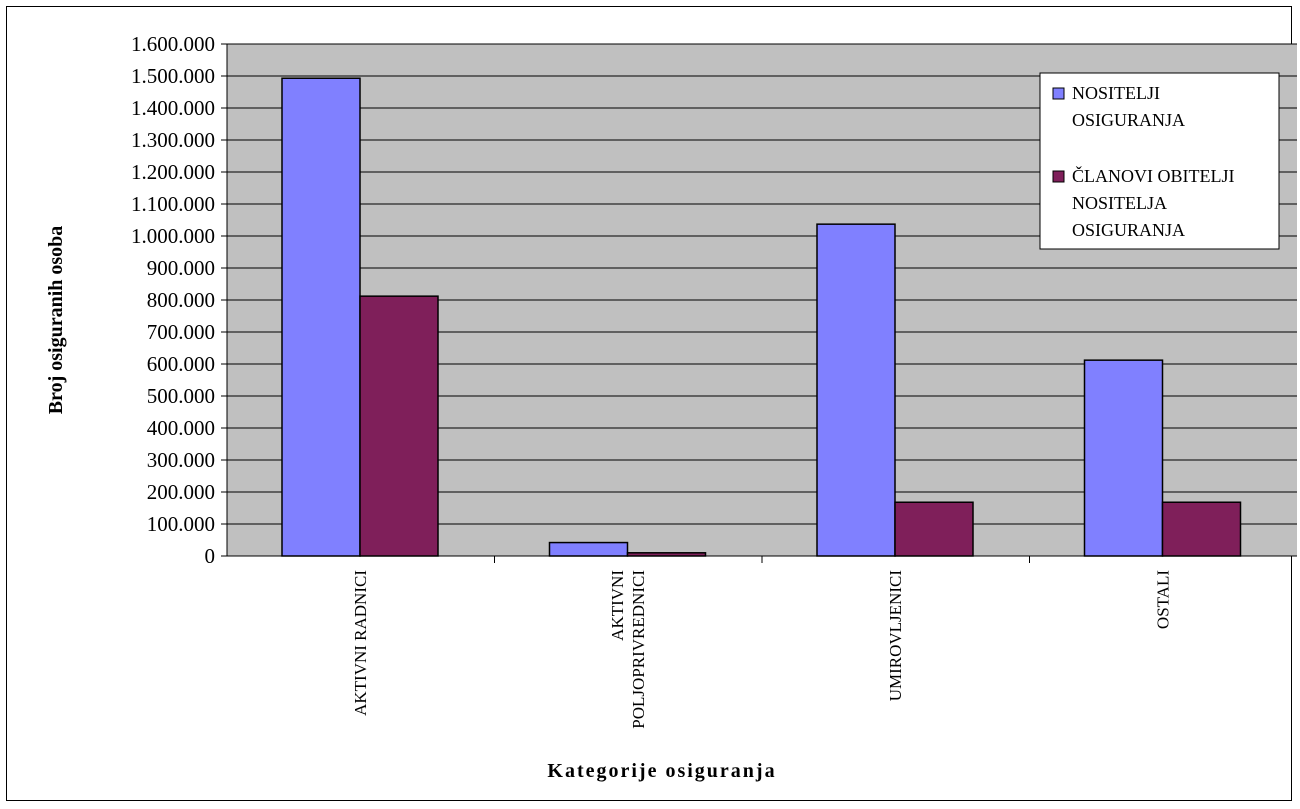  I want to click on legend-label: NOSITELJI, so click(1116, 93).